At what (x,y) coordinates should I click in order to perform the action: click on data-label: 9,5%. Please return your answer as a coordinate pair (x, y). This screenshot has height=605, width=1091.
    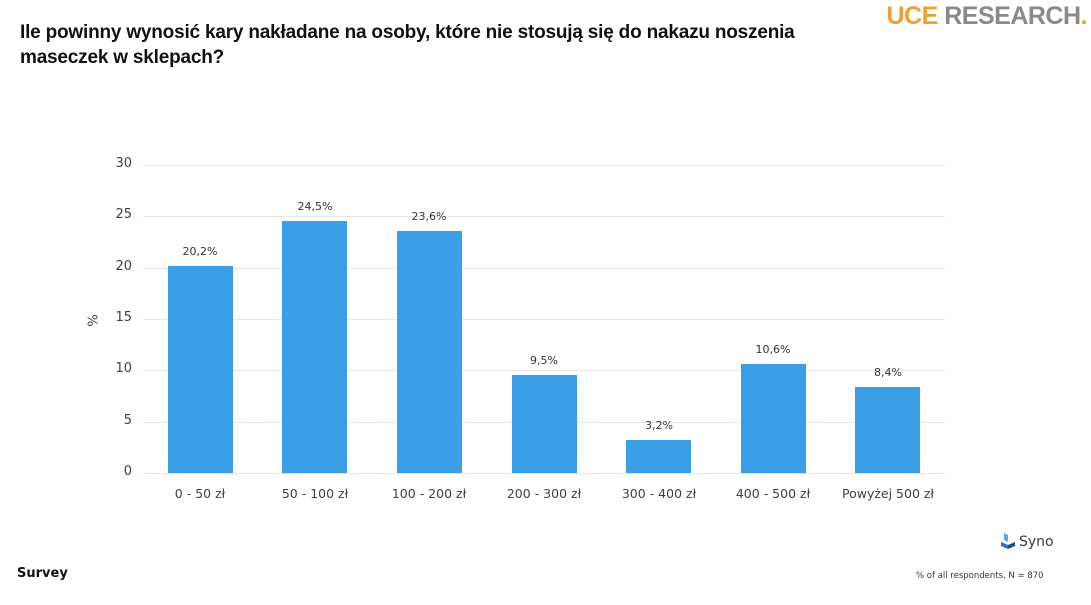
    Looking at the image, I should click on (544, 360).